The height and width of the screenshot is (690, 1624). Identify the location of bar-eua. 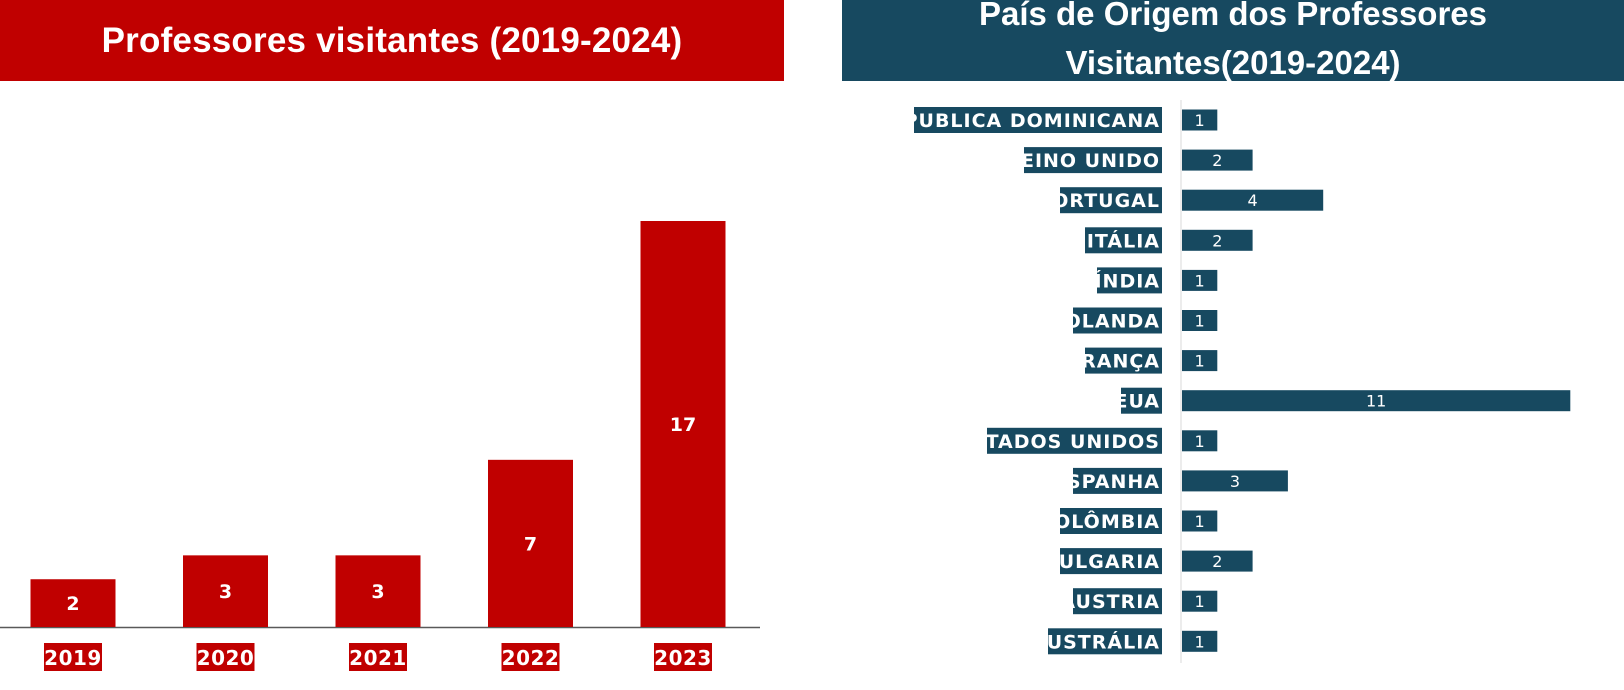
(1376, 401).